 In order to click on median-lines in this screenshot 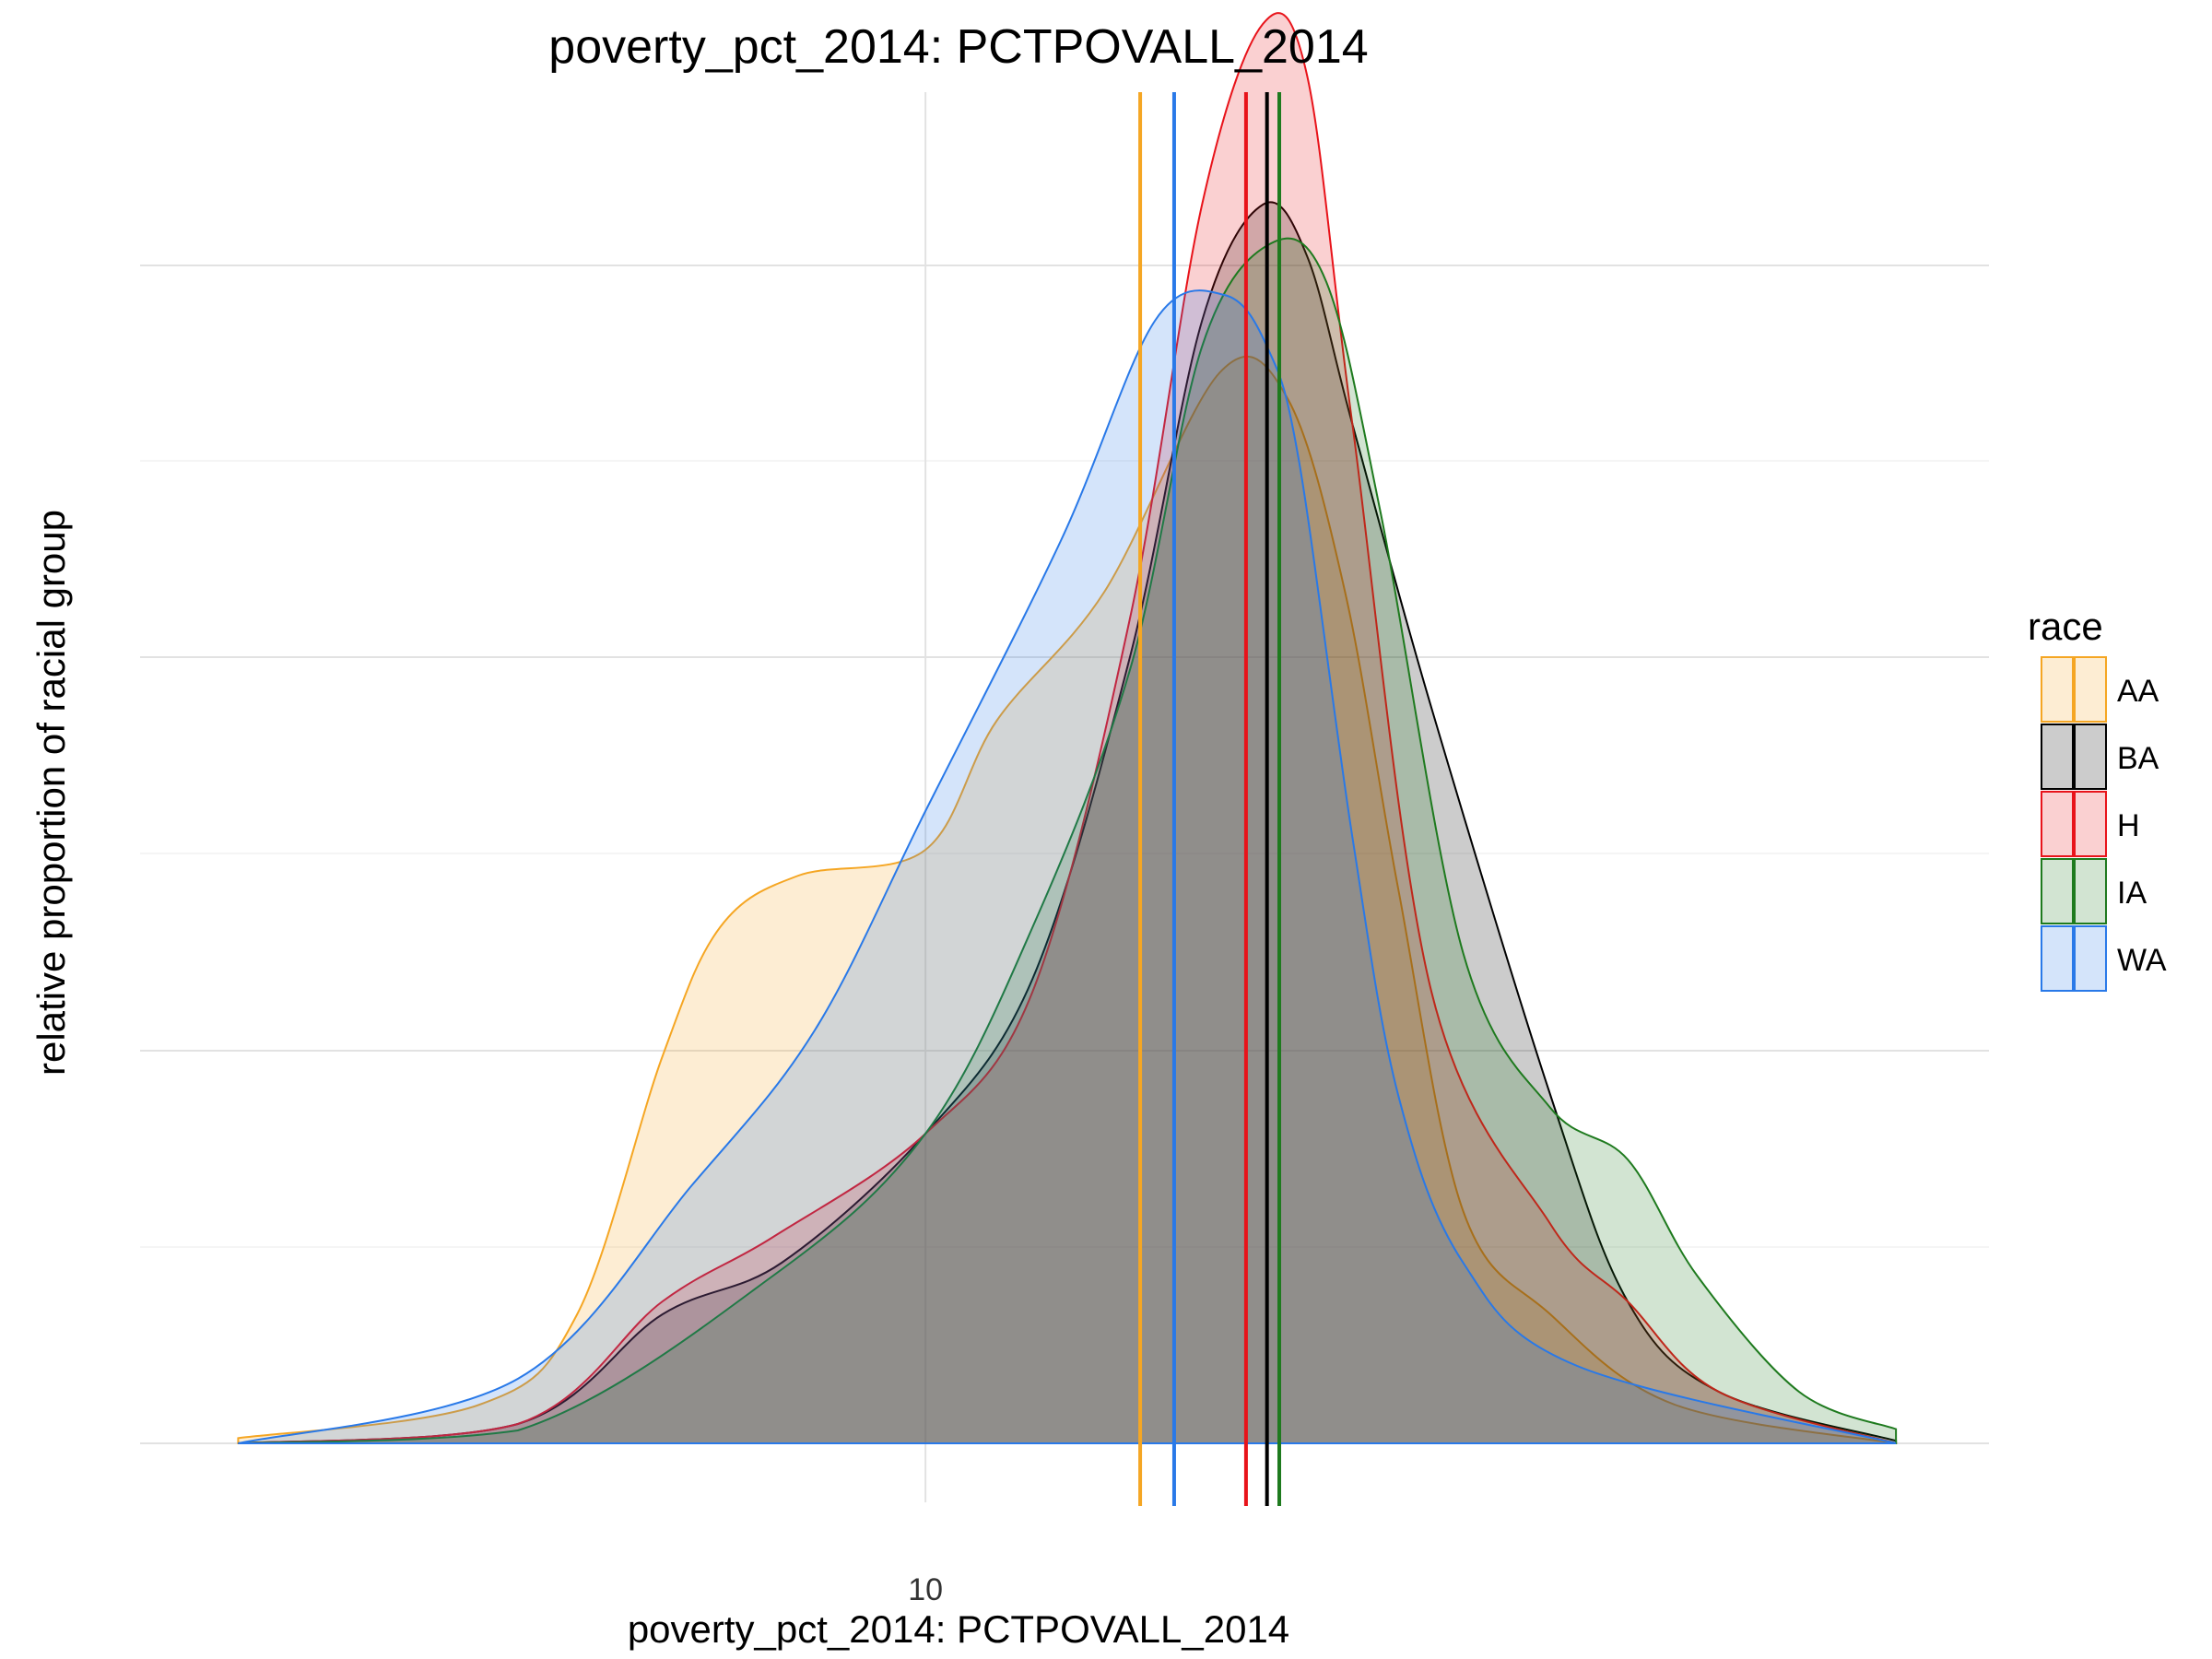, I will do `click(1210, 799)`.